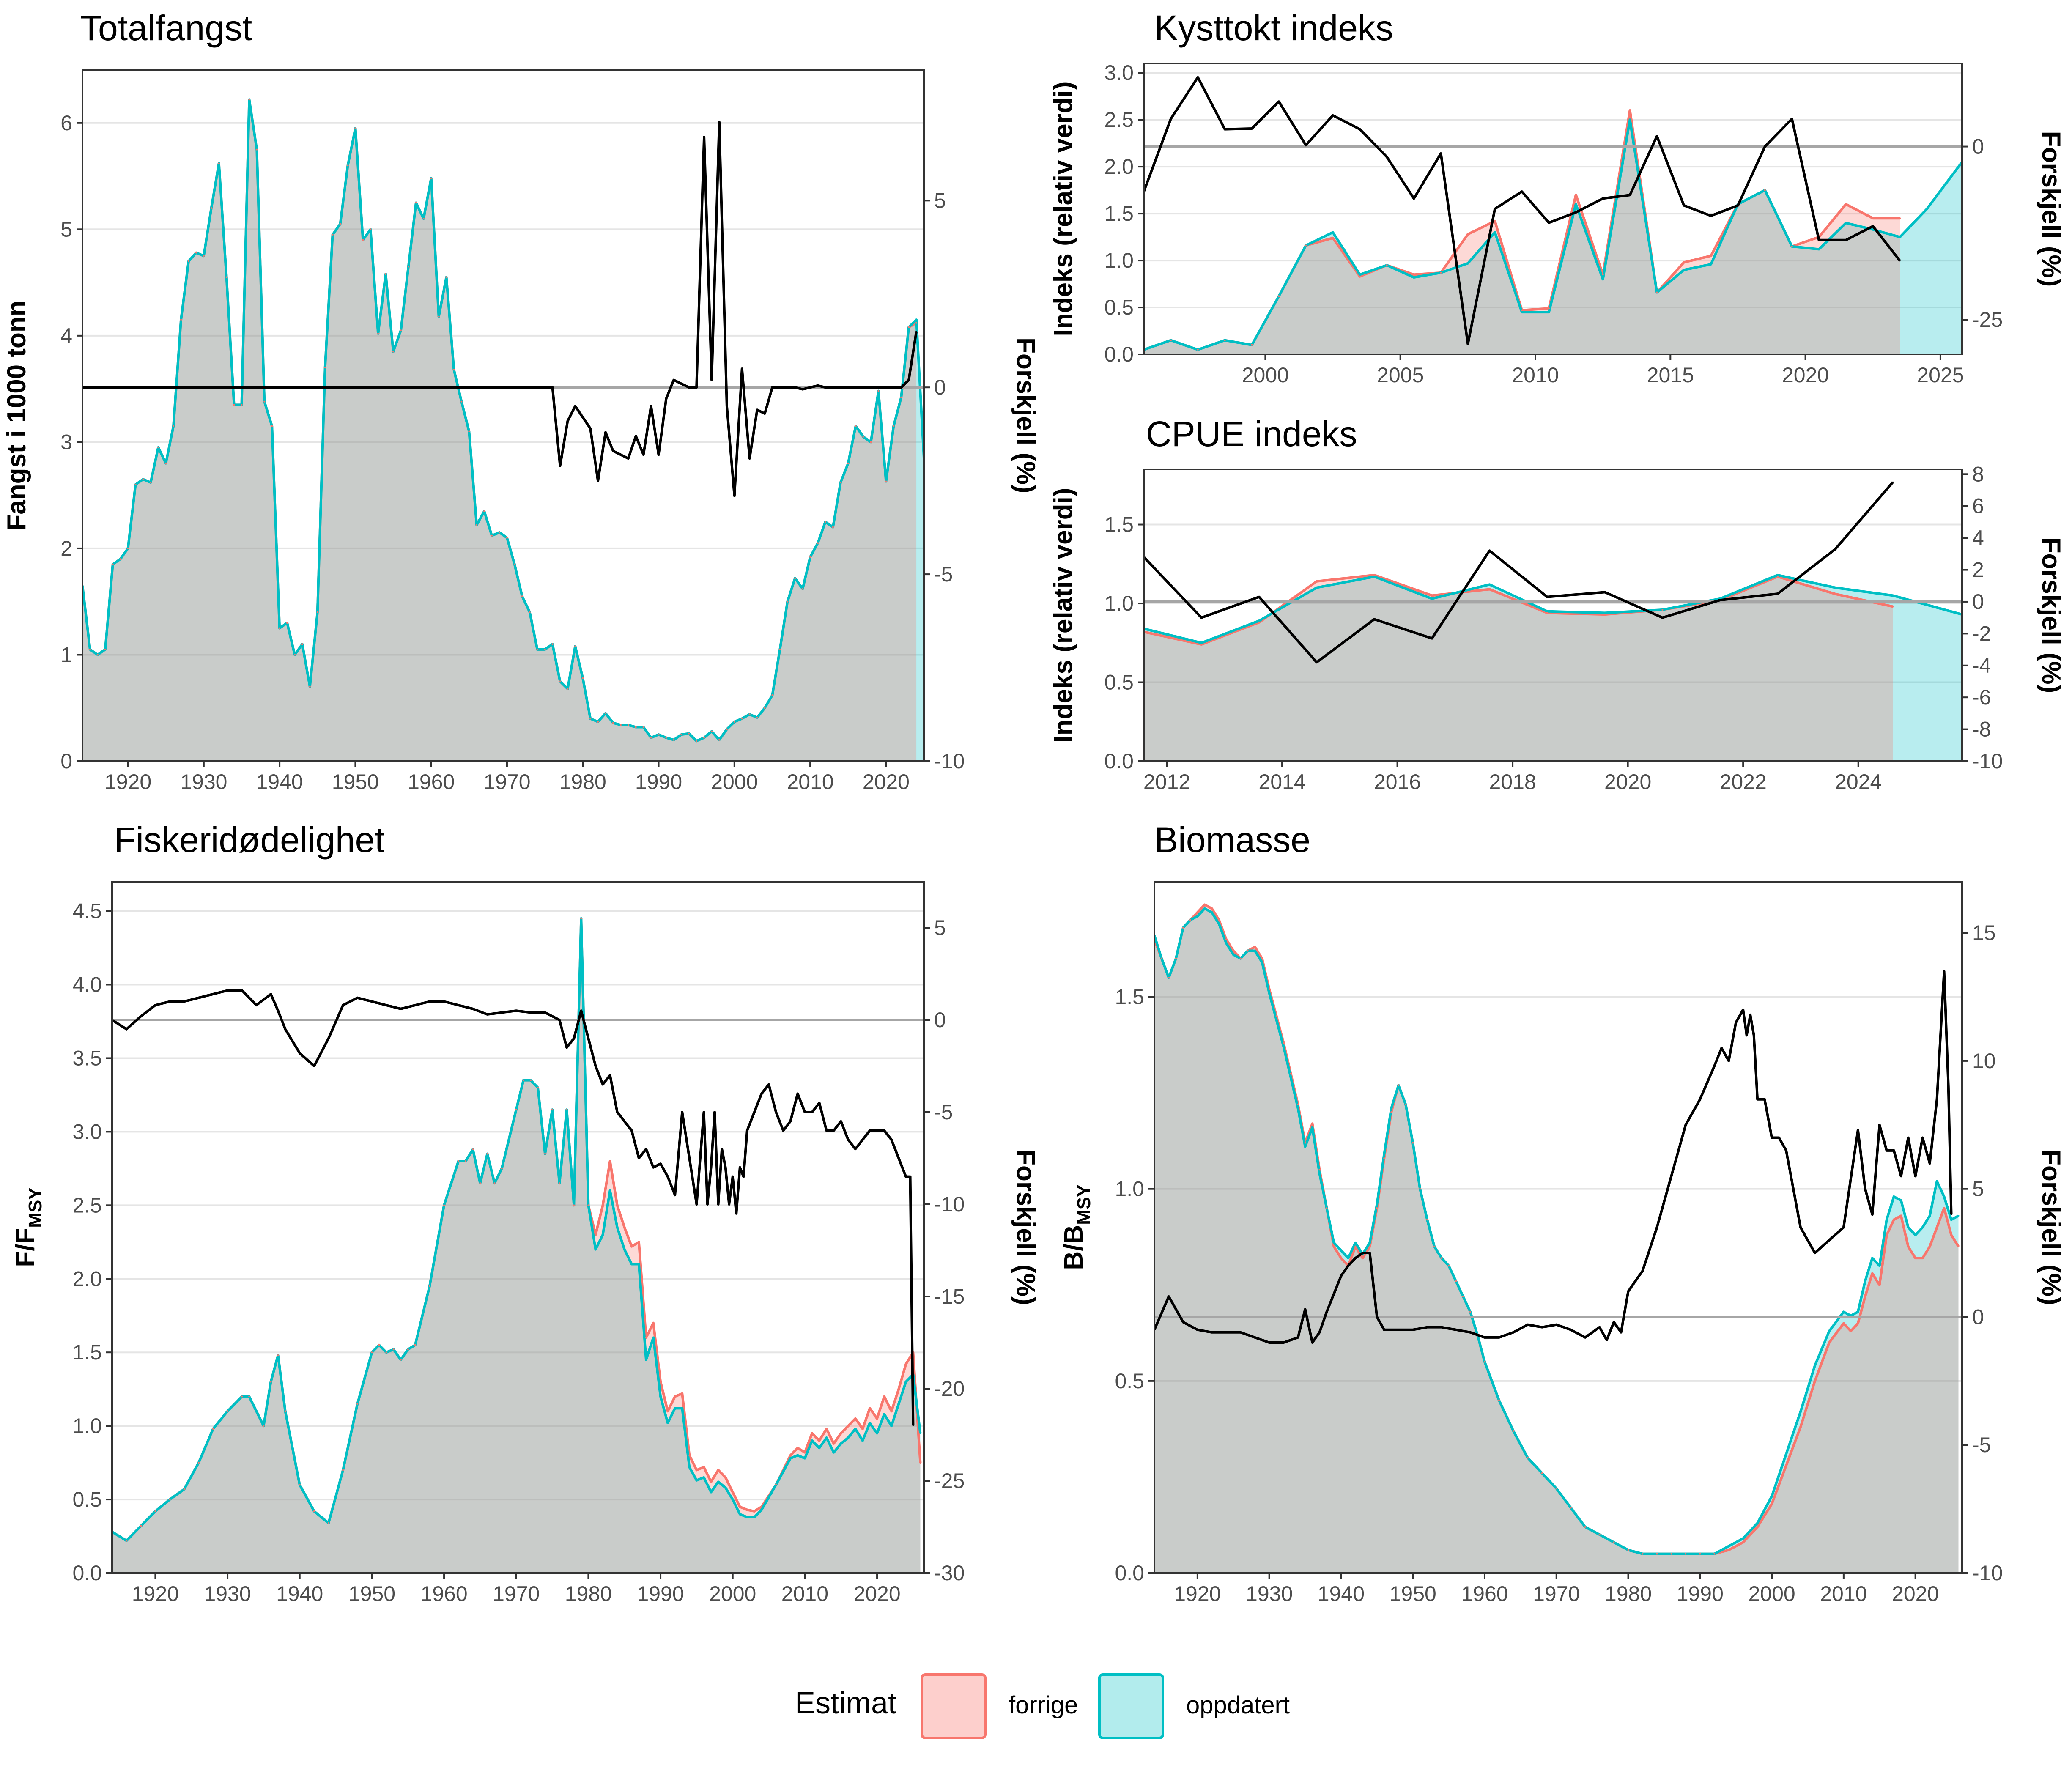  What do you see at coordinates (87, 1500) in the screenshot?
I see `ytick-label-fiskeri-1: 0.5` at bounding box center [87, 1500].